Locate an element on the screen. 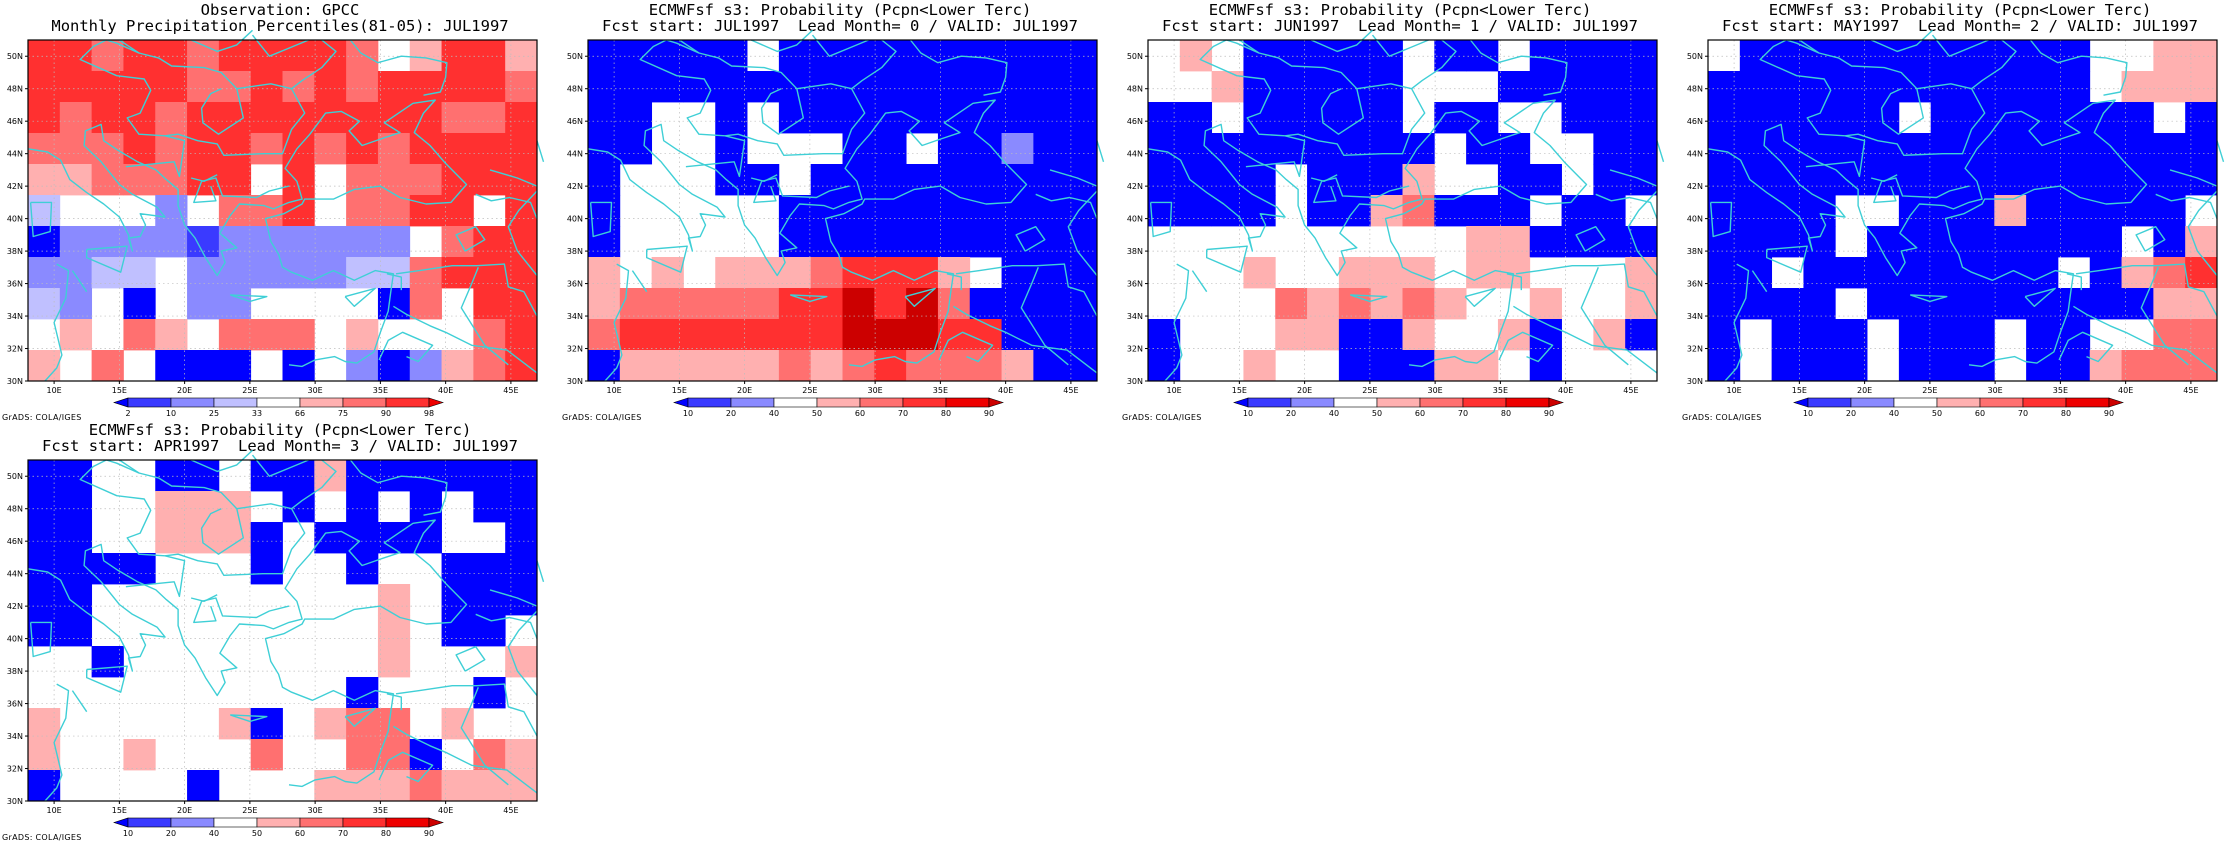 The width and height of the screenshot is (2240, 842). colorbar-label: 90 is located at coordinates (989, 413).